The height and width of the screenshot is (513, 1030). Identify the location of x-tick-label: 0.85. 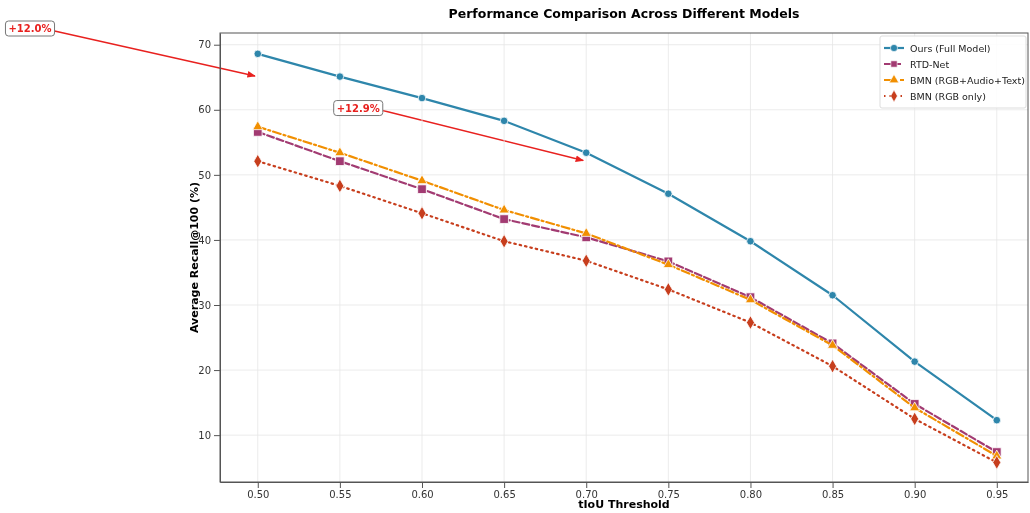
(833, 495).